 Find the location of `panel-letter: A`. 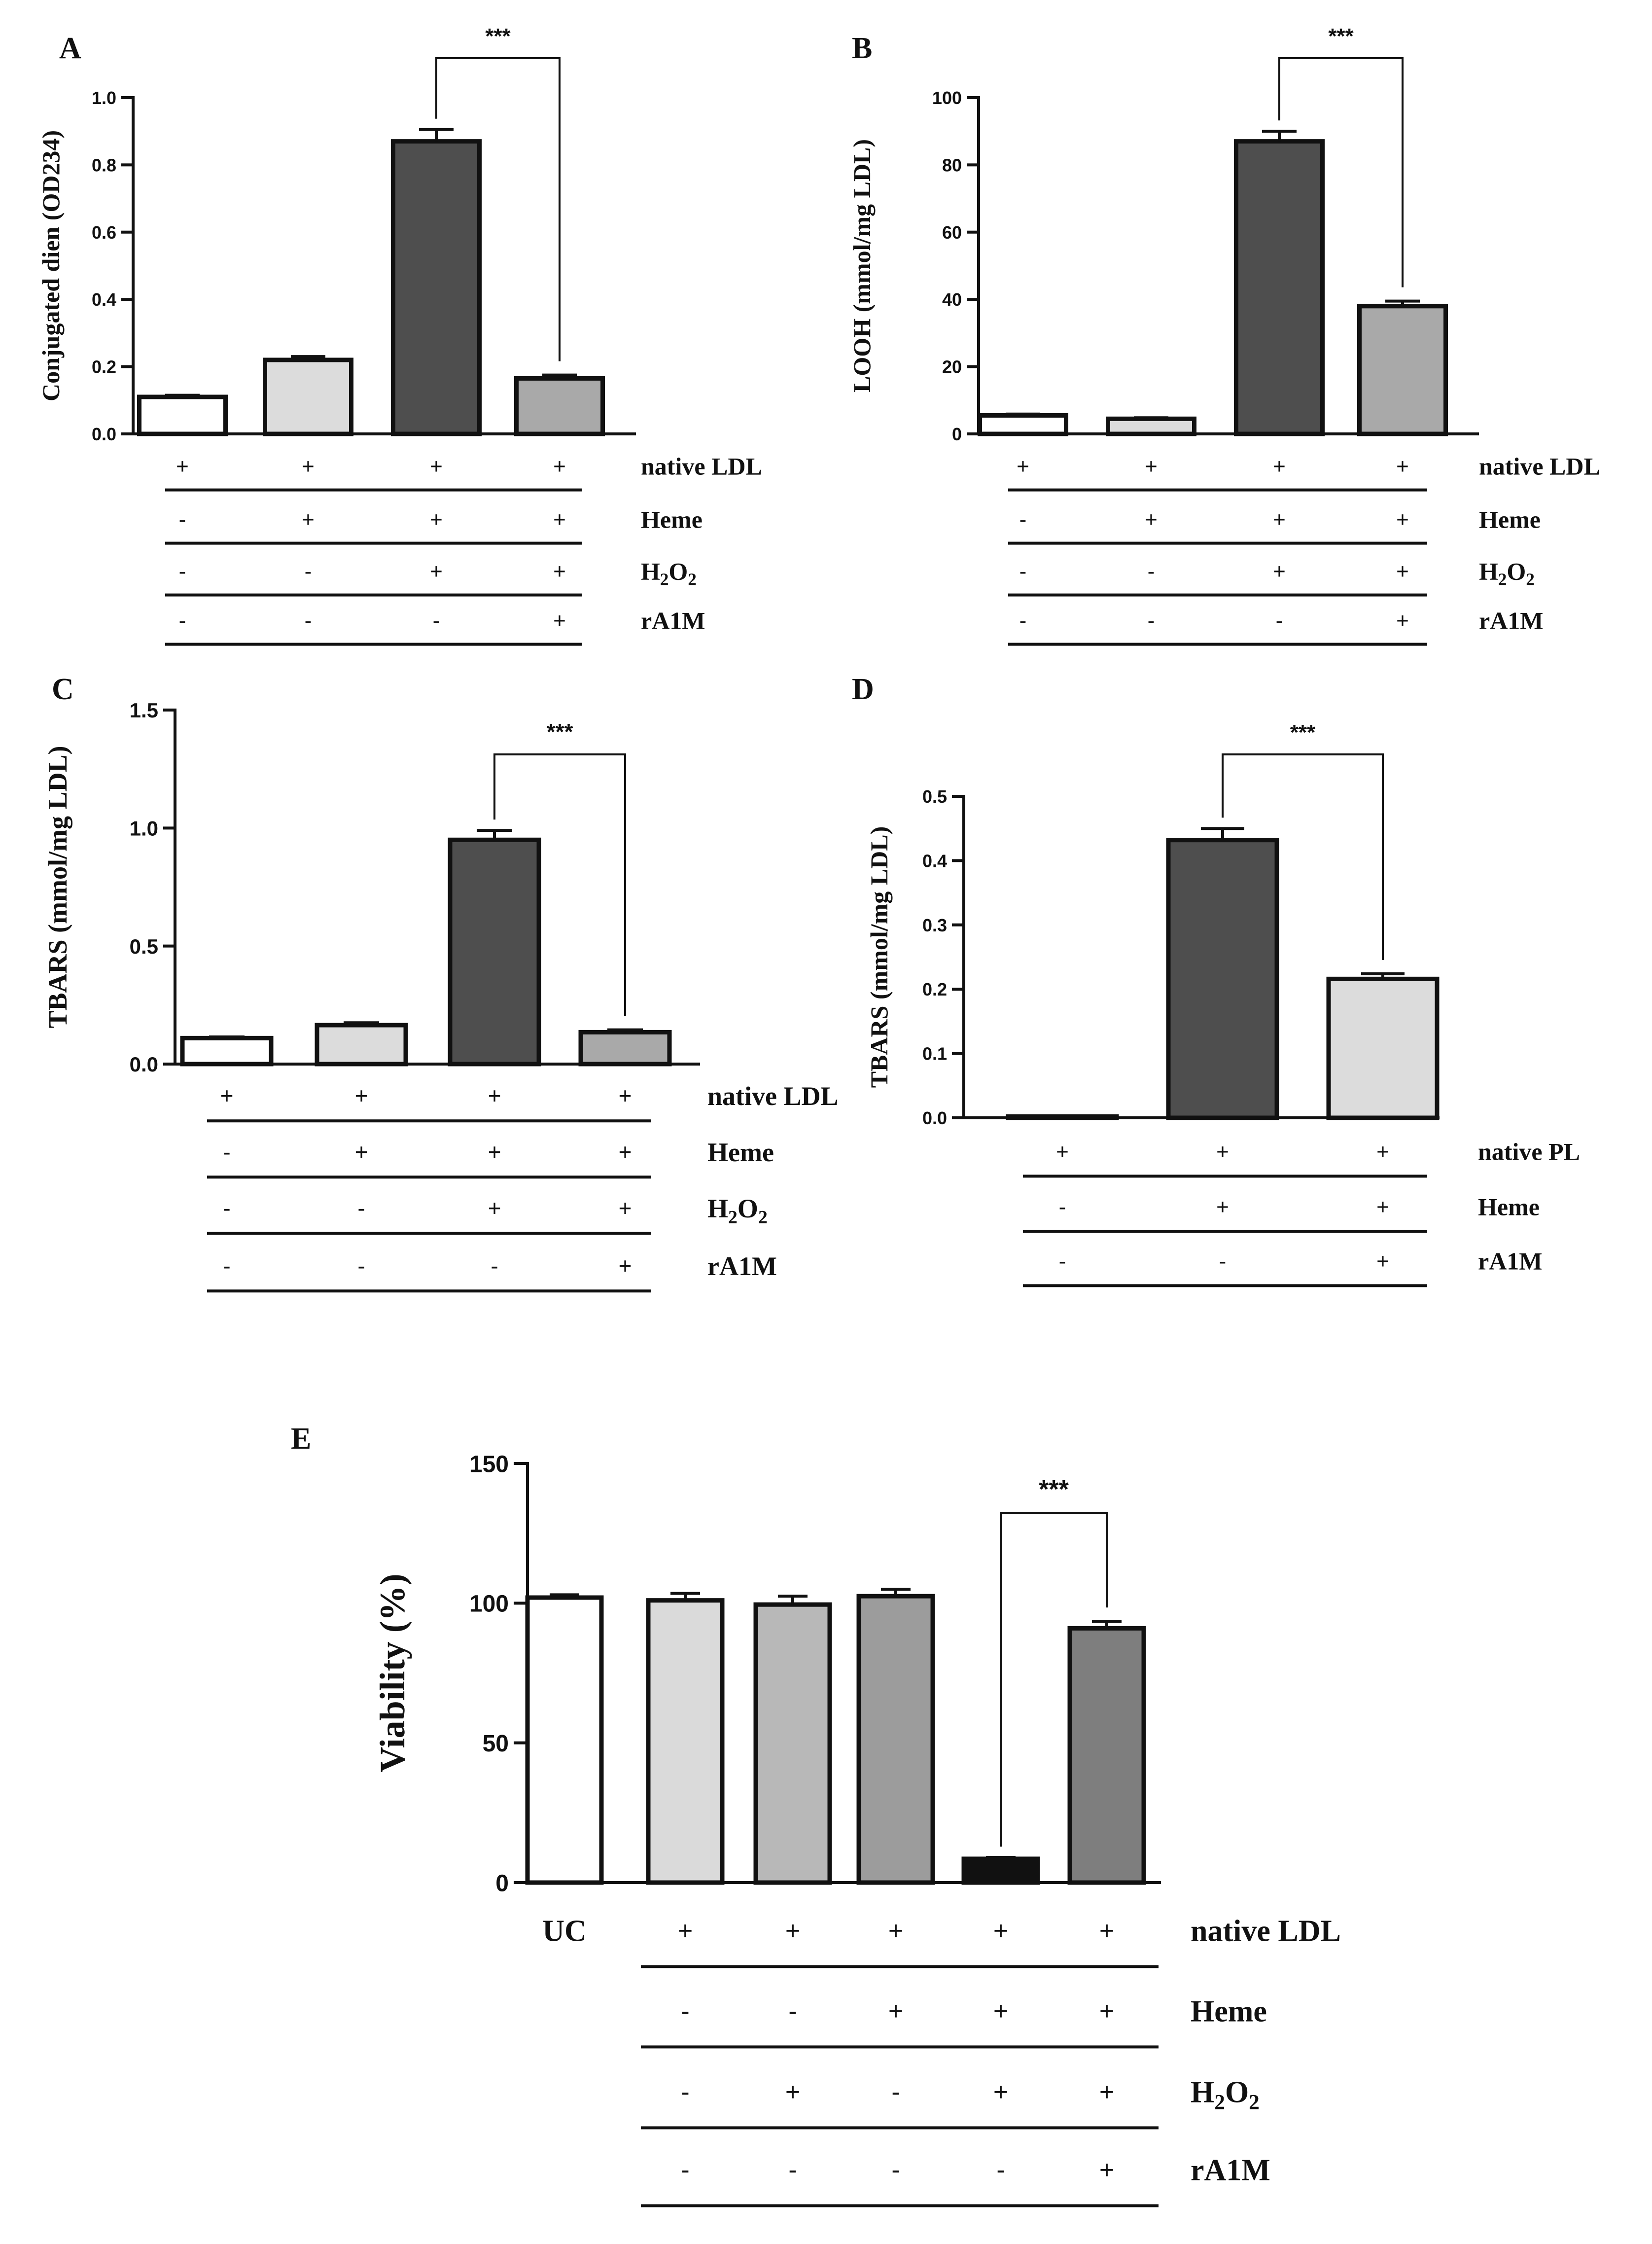

panel-letter: A is located at coordinates (70, 48).